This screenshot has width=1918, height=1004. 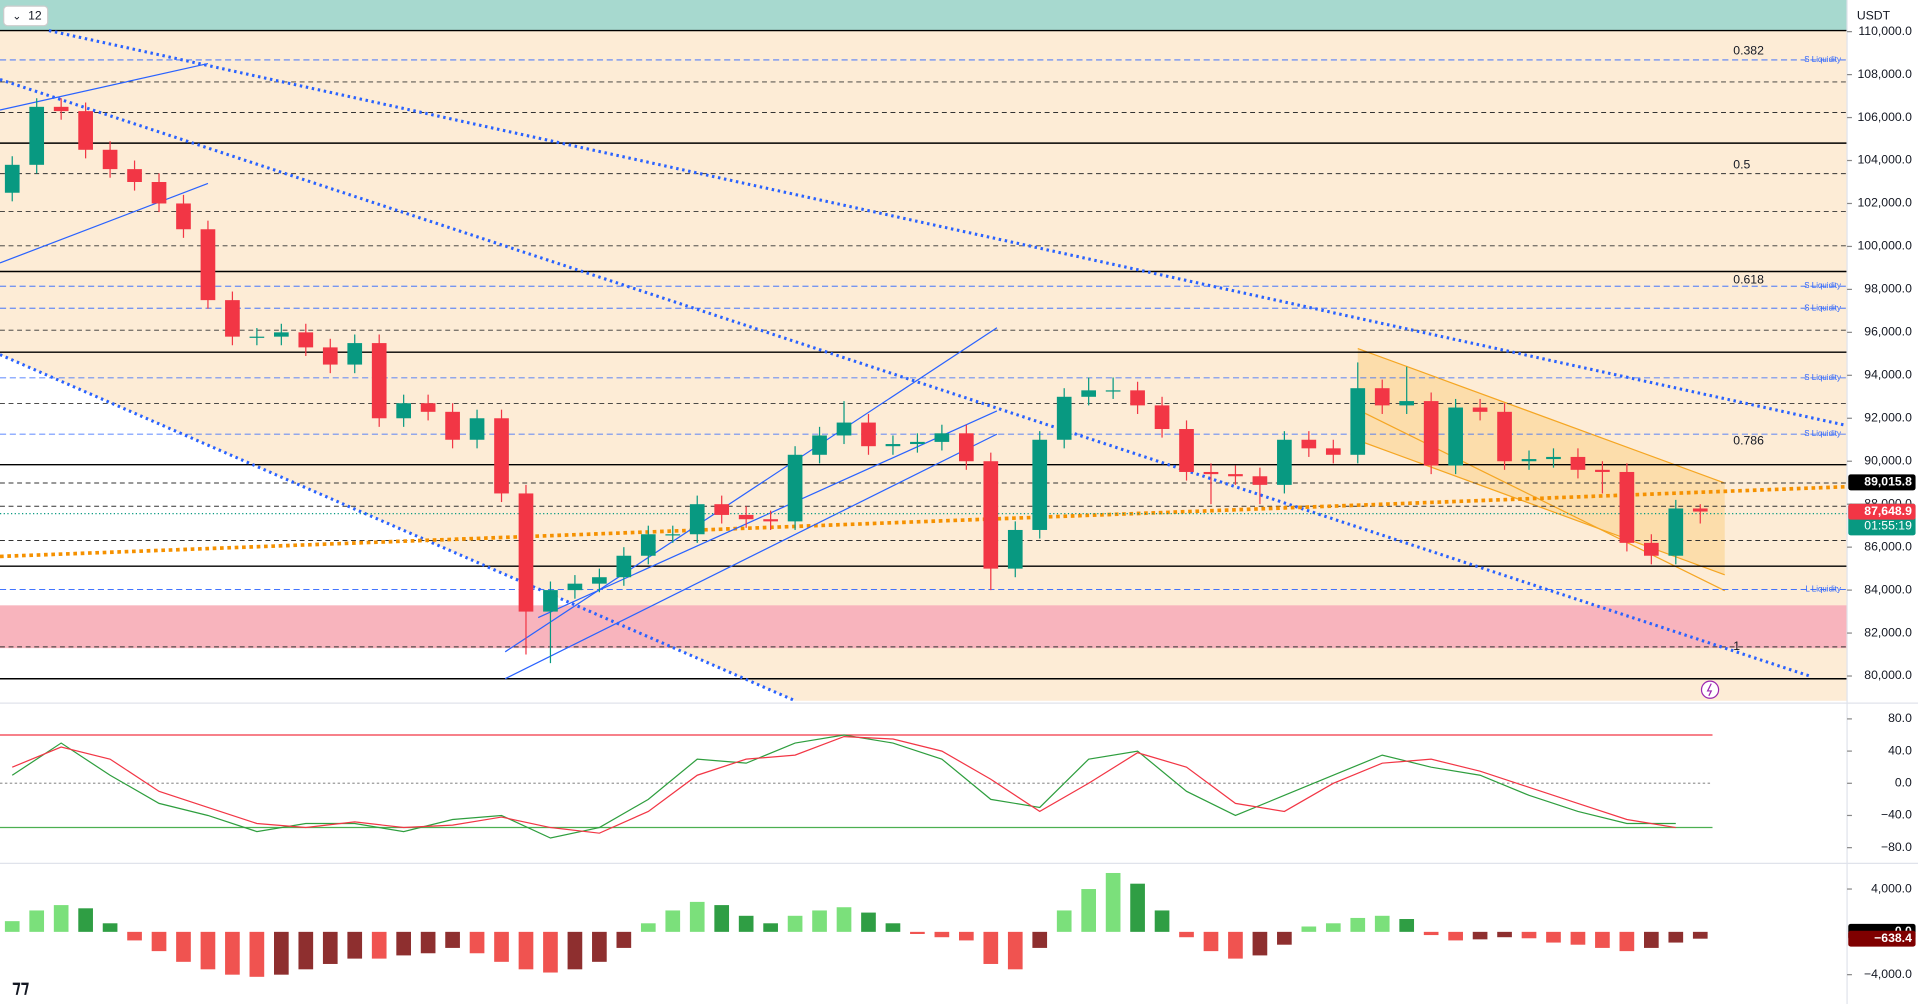 I want to click on y-tick-label: 102,000.0, so click(x=1885, y=203).